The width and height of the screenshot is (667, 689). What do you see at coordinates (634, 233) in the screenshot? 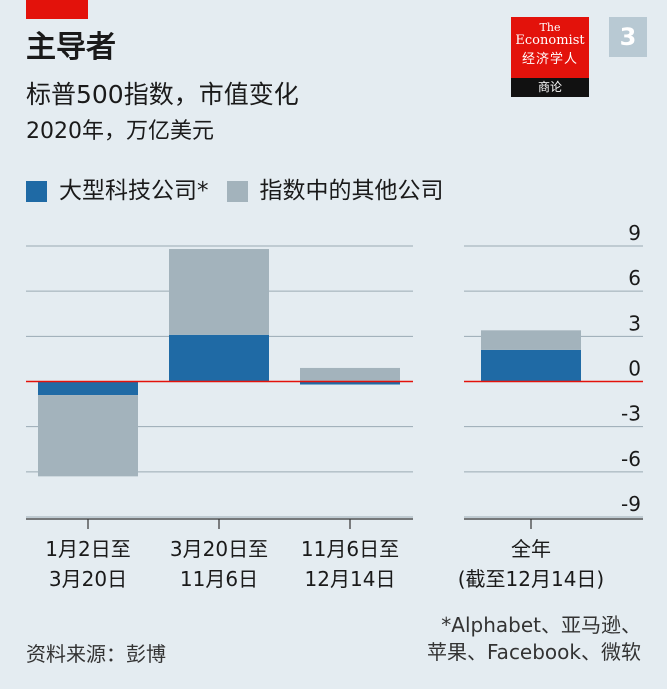
I see `y-tick-label: 9` at bounding box center [634, 233].